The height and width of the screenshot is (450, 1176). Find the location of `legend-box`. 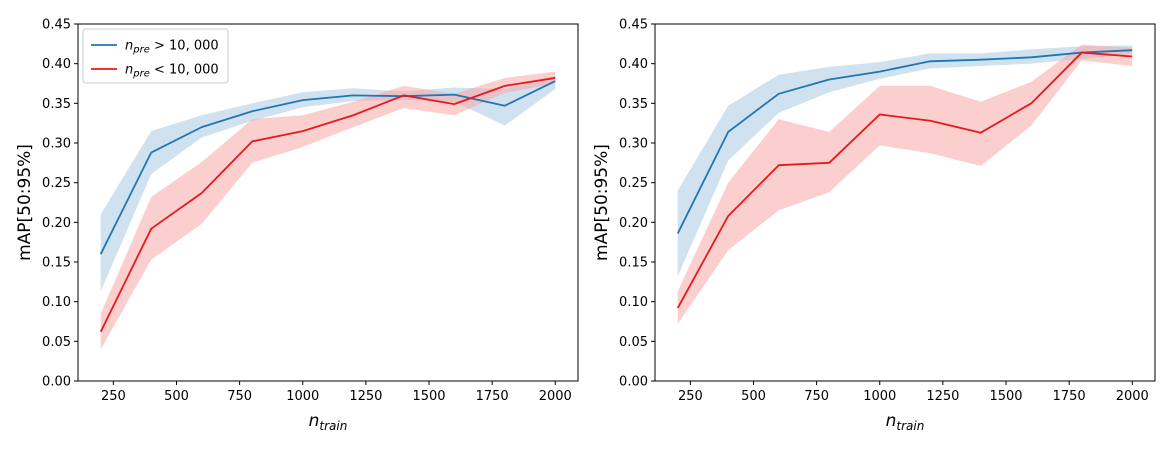

legend-box is located at coordinates (155, 56).